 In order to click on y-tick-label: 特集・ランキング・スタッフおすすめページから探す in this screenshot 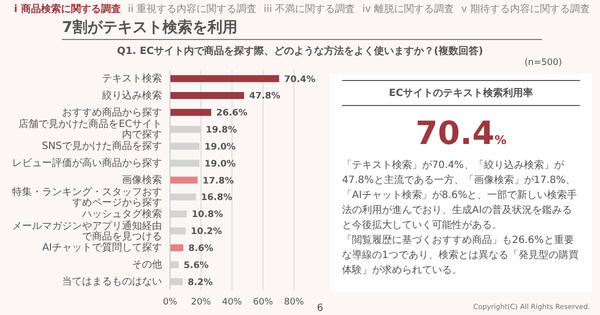, I will do `click(87, 196)`.